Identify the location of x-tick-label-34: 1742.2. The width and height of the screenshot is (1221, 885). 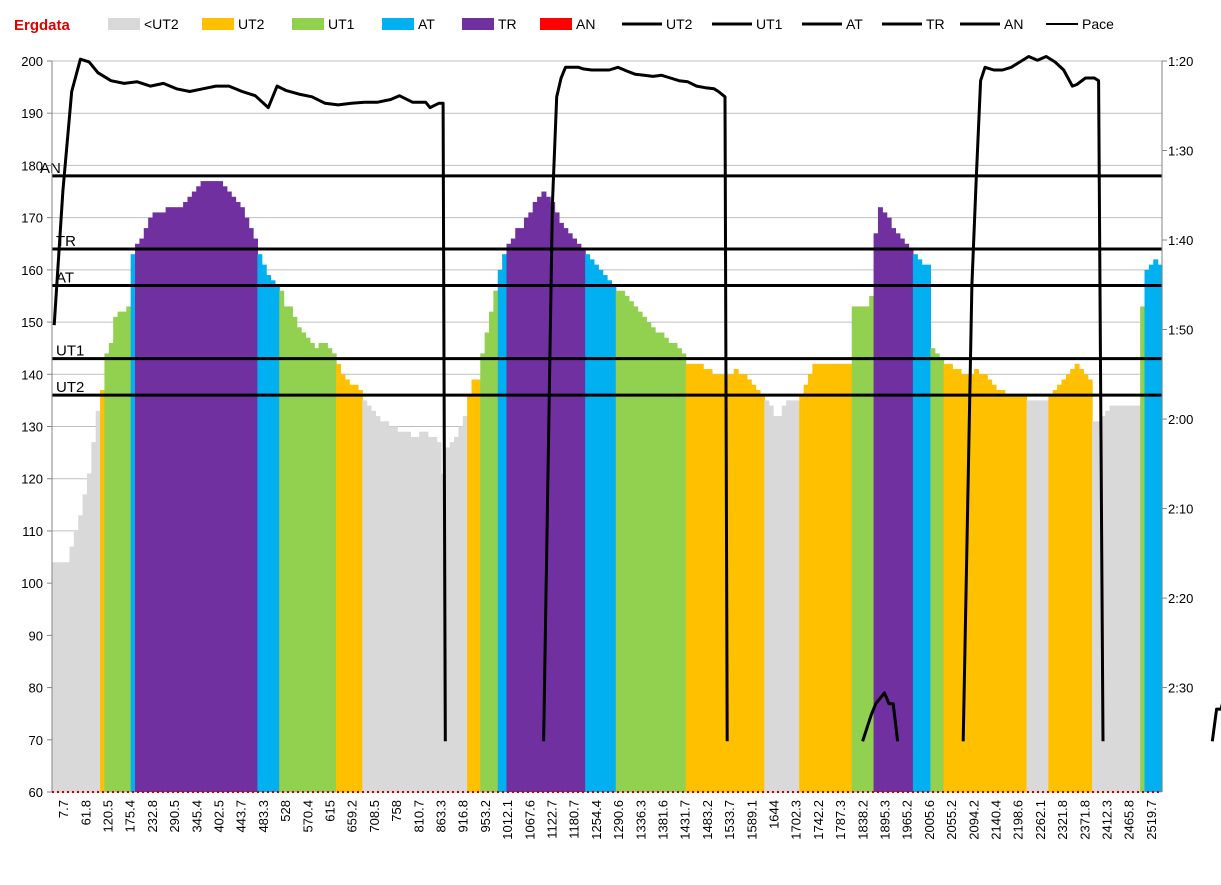
(818, 820).